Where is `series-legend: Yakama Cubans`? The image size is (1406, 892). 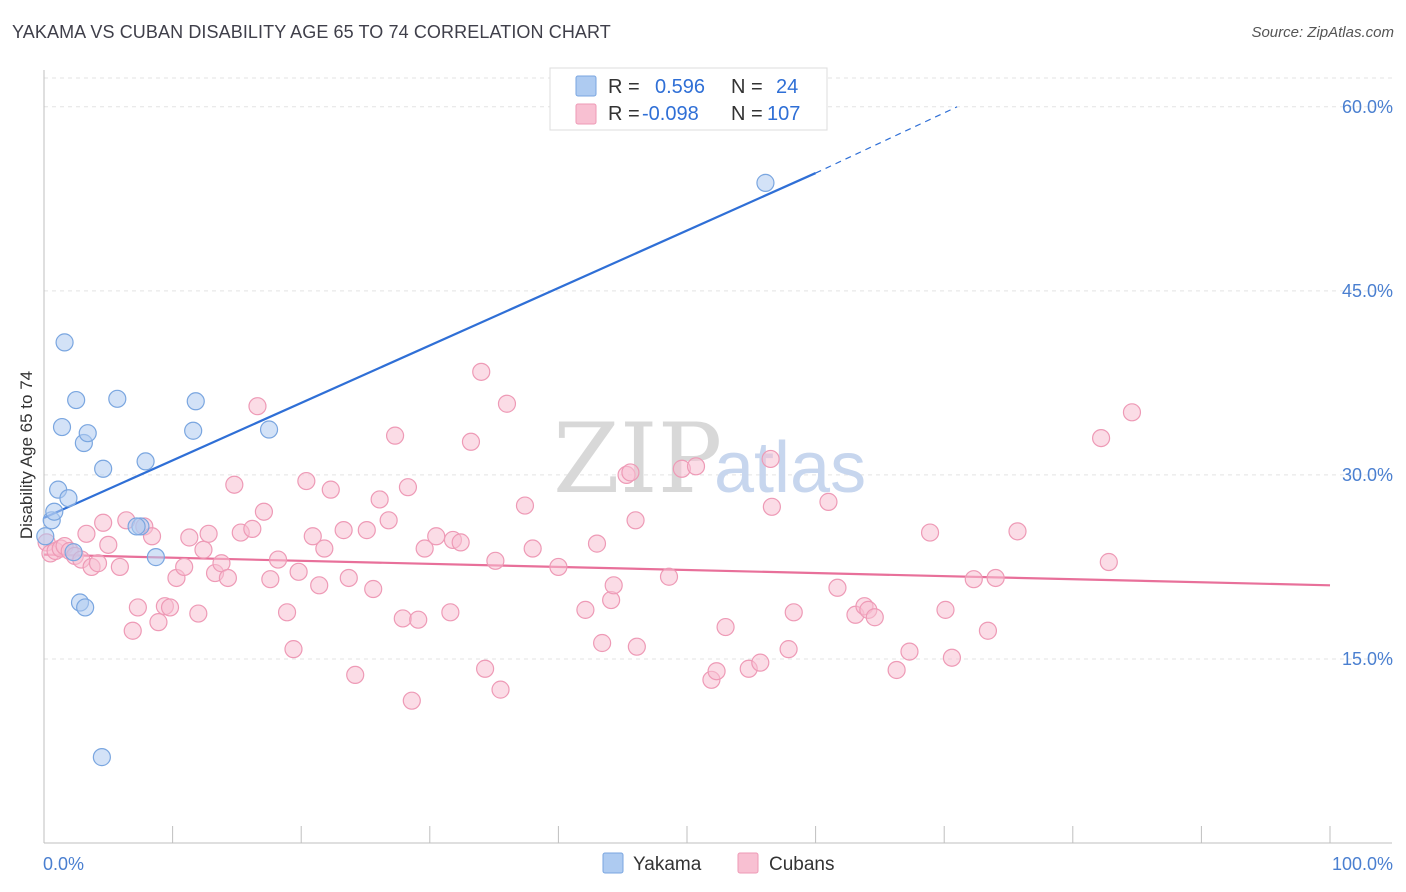 series-legend: Yakama Cubans is located at coordinates (718, 863).